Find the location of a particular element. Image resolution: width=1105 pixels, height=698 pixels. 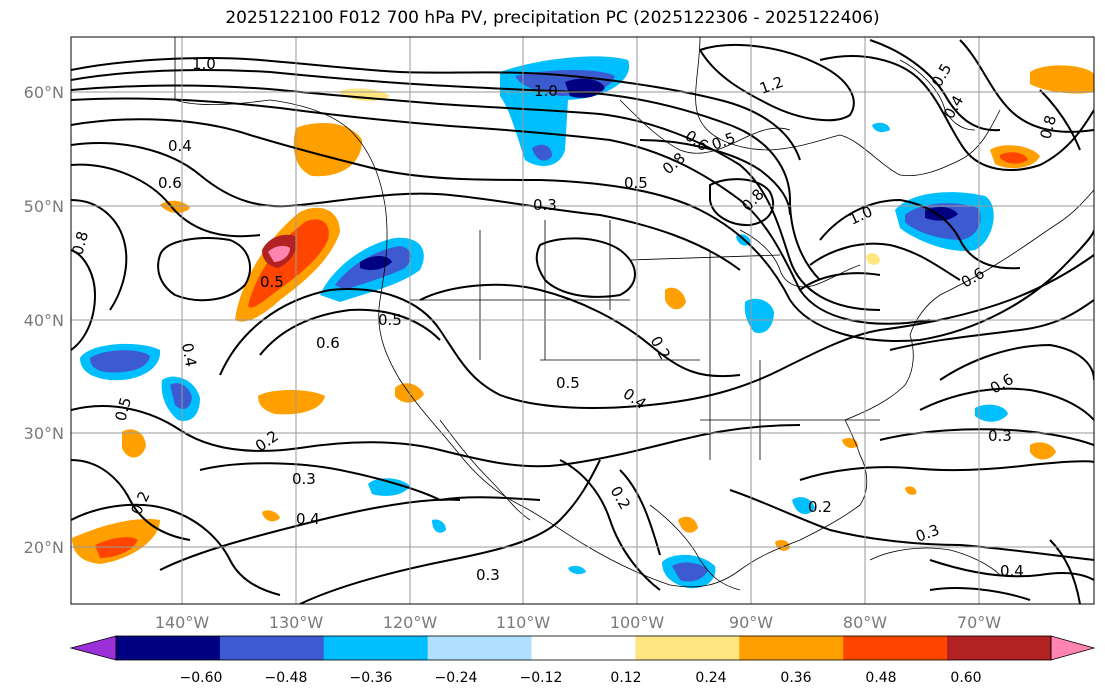

colorbar-extend-low is located at coordinates (93, 648).